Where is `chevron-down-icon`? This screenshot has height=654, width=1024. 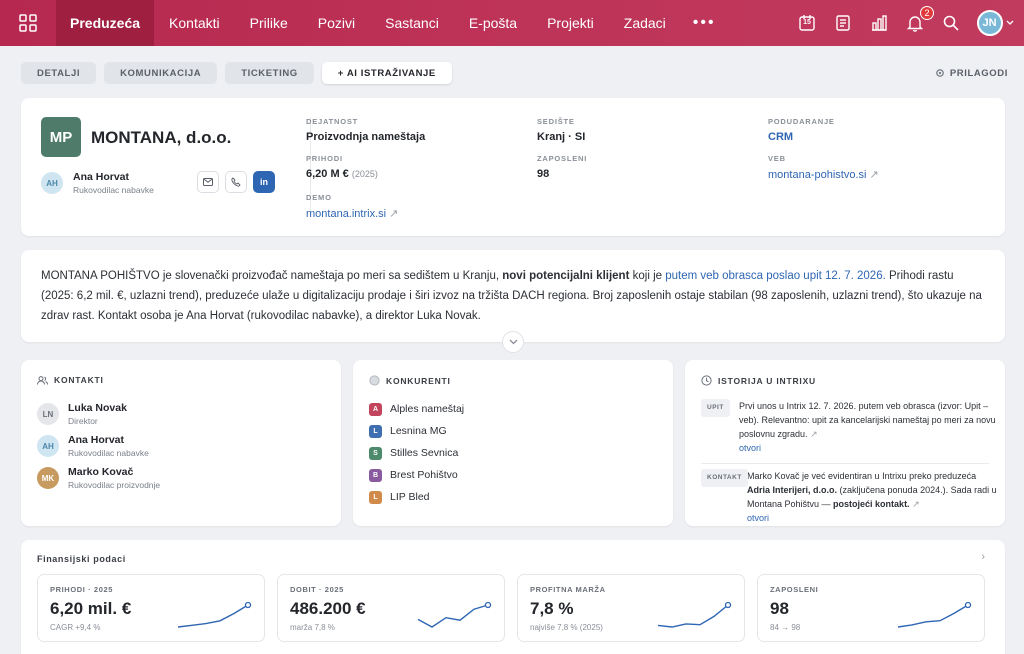
chevron-down-icon is located at coordinates (1009, 22).